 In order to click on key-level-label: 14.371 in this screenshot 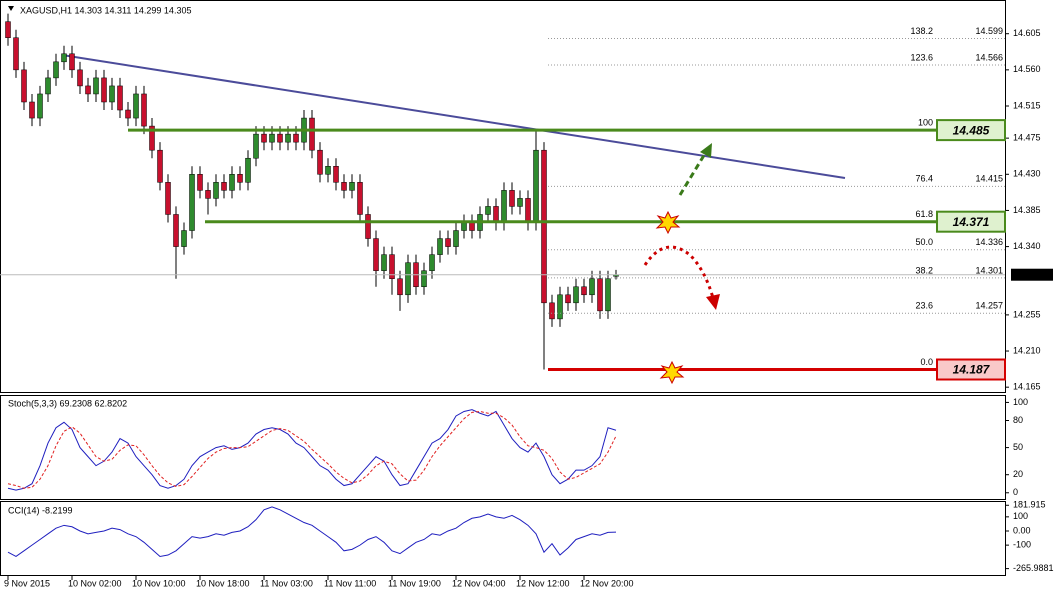, I will do `click(971, 222)`.